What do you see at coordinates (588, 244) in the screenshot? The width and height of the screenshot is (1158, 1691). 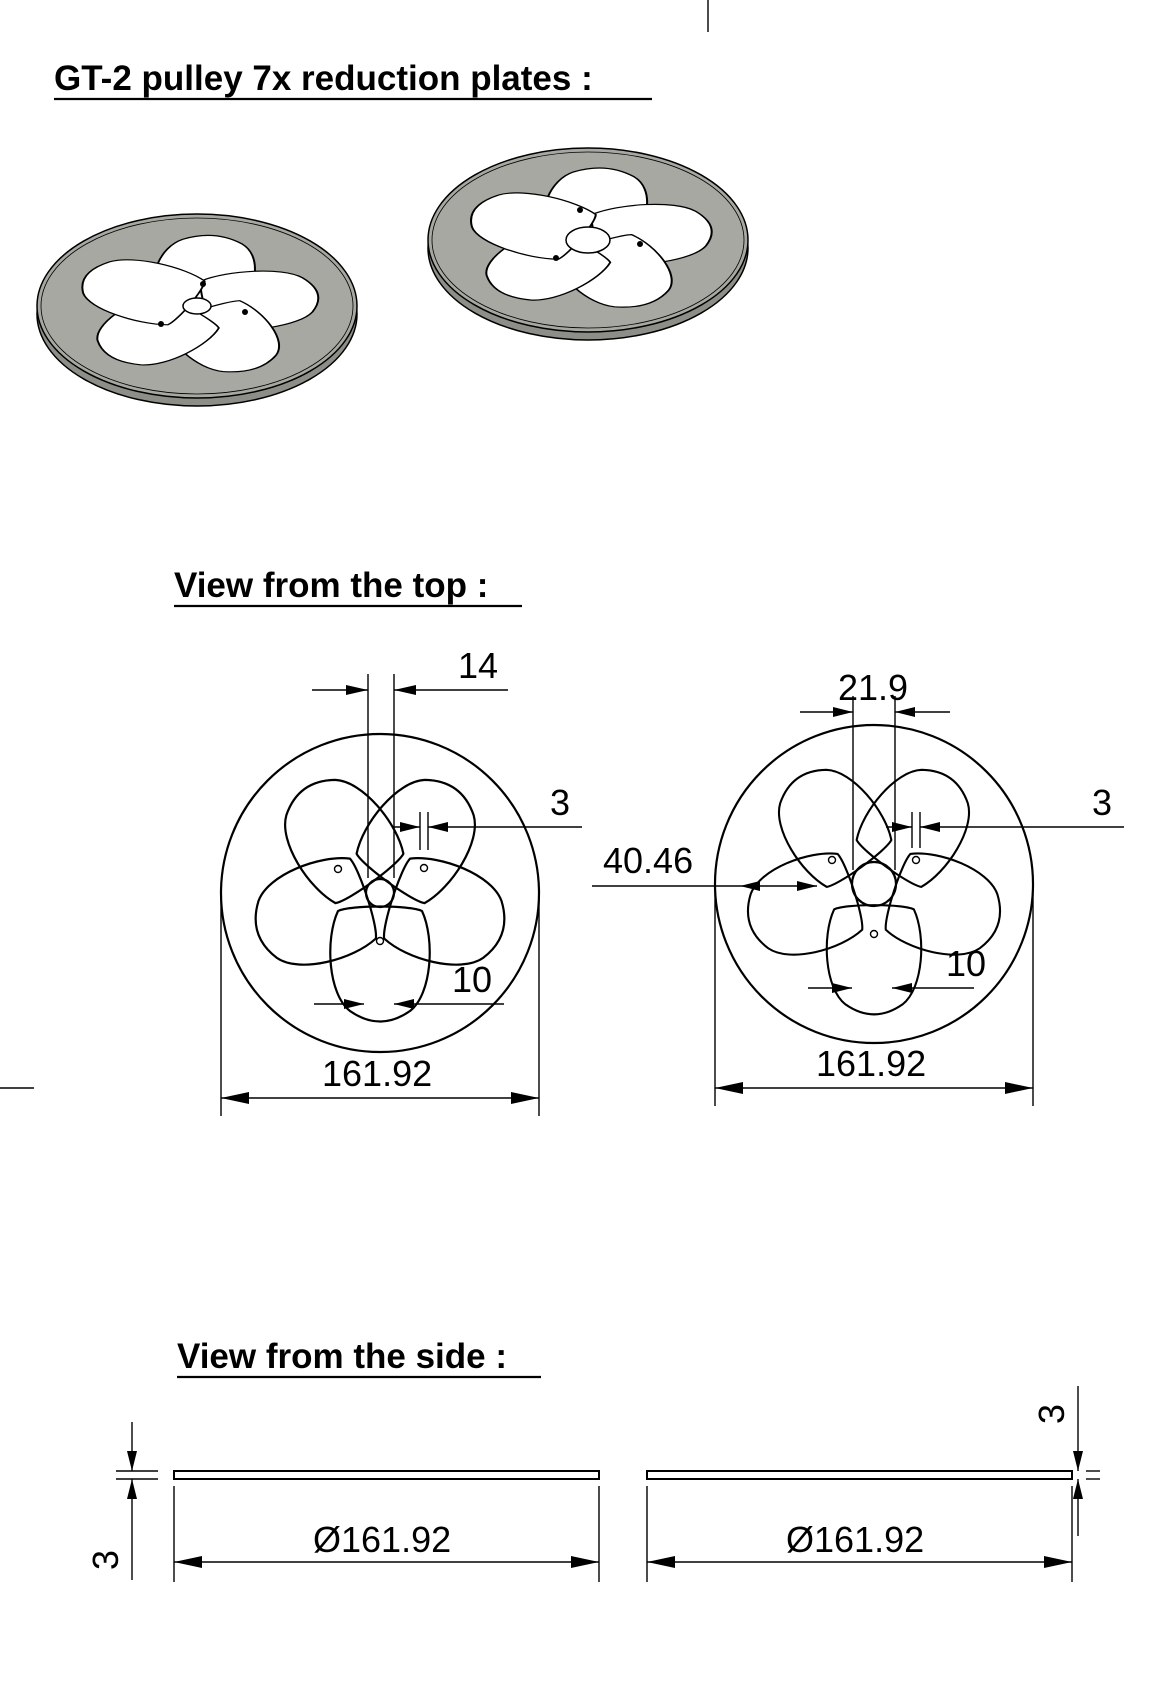 I see `iso-plate-right` at bounding box center [588, 244].